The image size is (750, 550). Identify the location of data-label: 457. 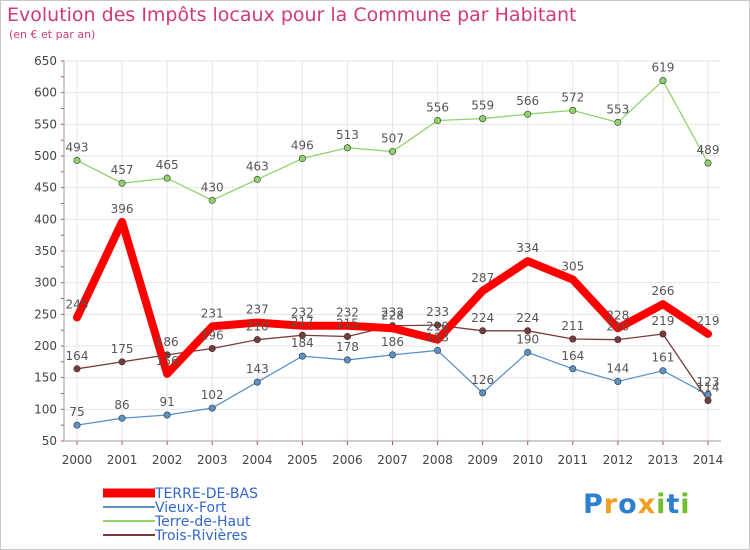
(122, 170).